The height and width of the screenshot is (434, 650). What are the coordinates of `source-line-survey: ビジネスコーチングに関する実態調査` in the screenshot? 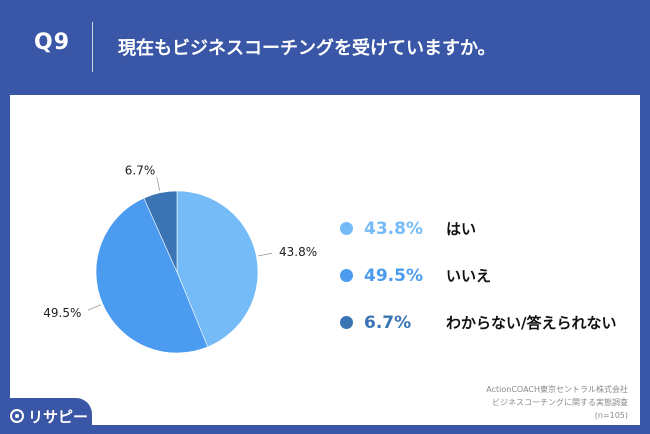 It's located at (560, 402).